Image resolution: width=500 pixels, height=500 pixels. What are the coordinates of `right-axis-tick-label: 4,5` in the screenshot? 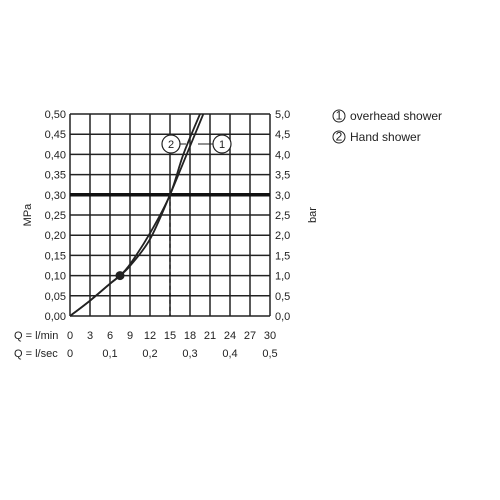 It's located at (282, 135).